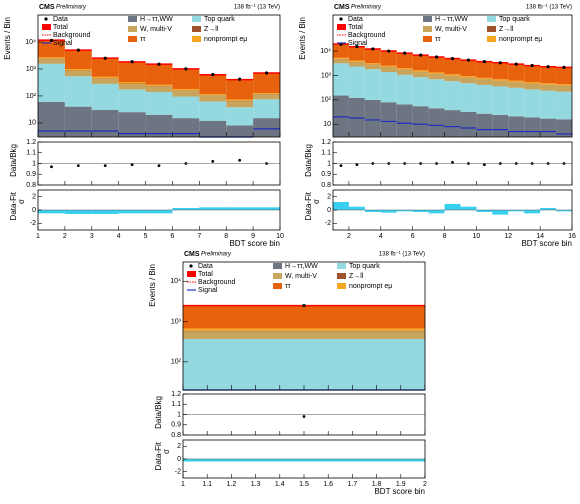  I want to click on legend-total-swatch, so click(46, 27).